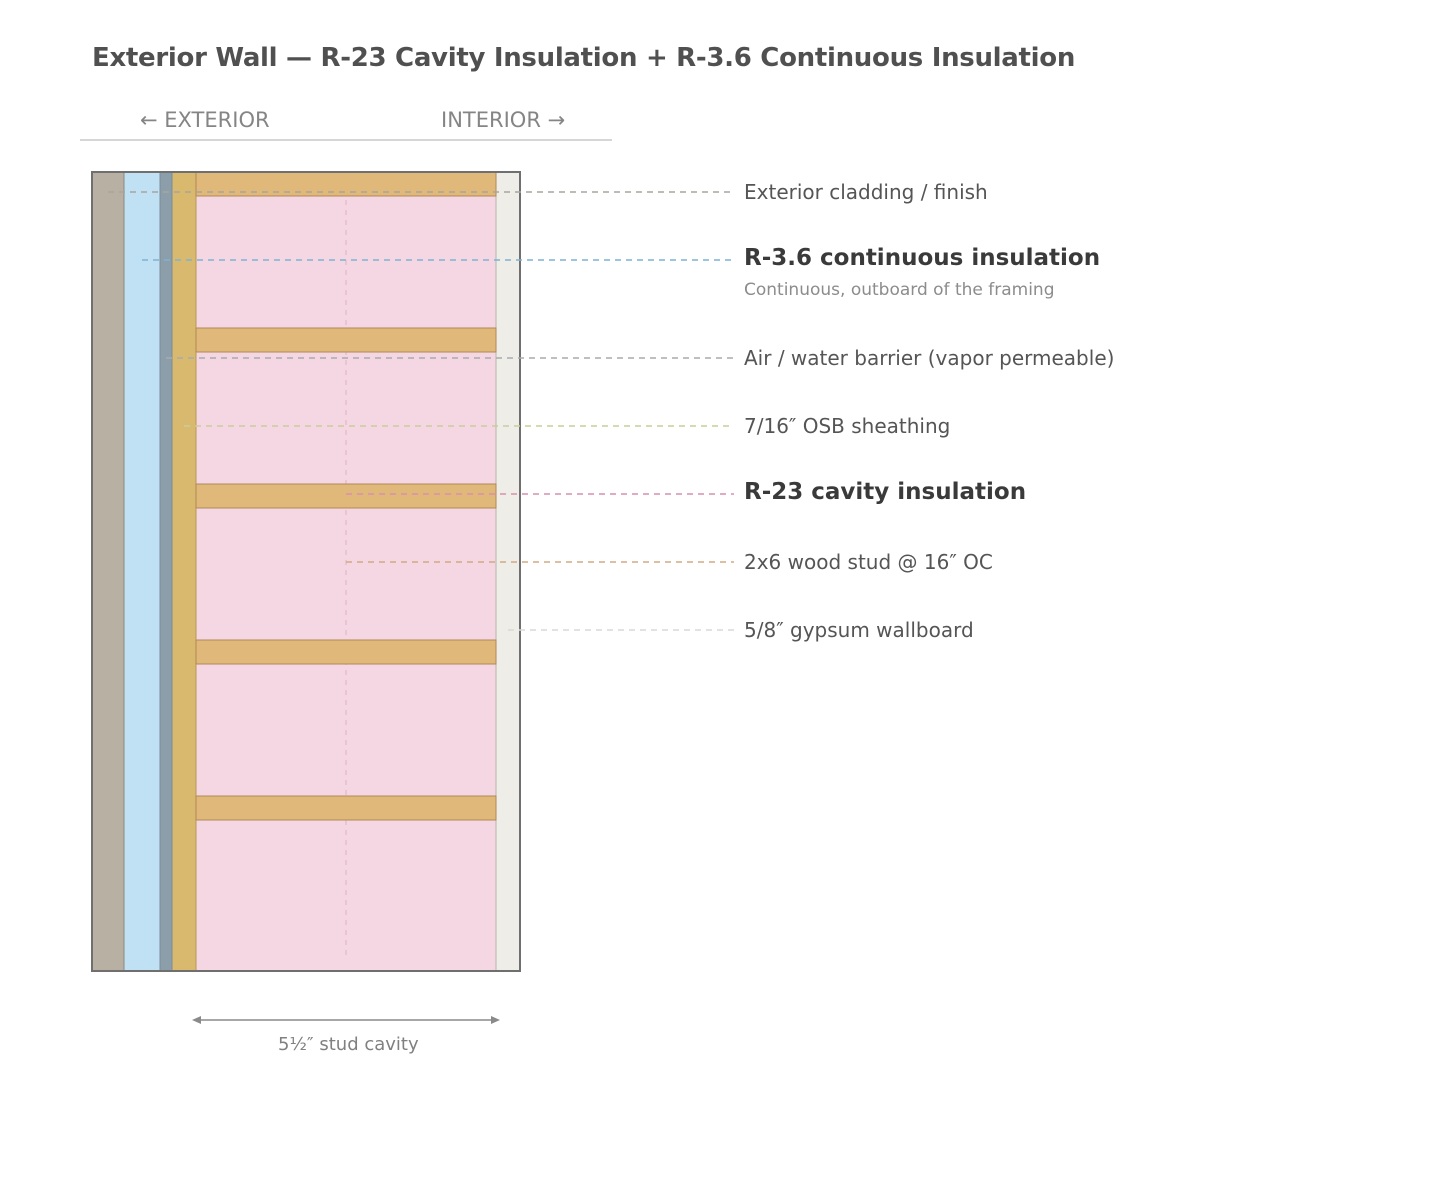  What do you see at coordinates (205, 120) in the screenshot?
I see `exterior-direction-label: ← EXTERIOR` at bounding box center [205, 120].